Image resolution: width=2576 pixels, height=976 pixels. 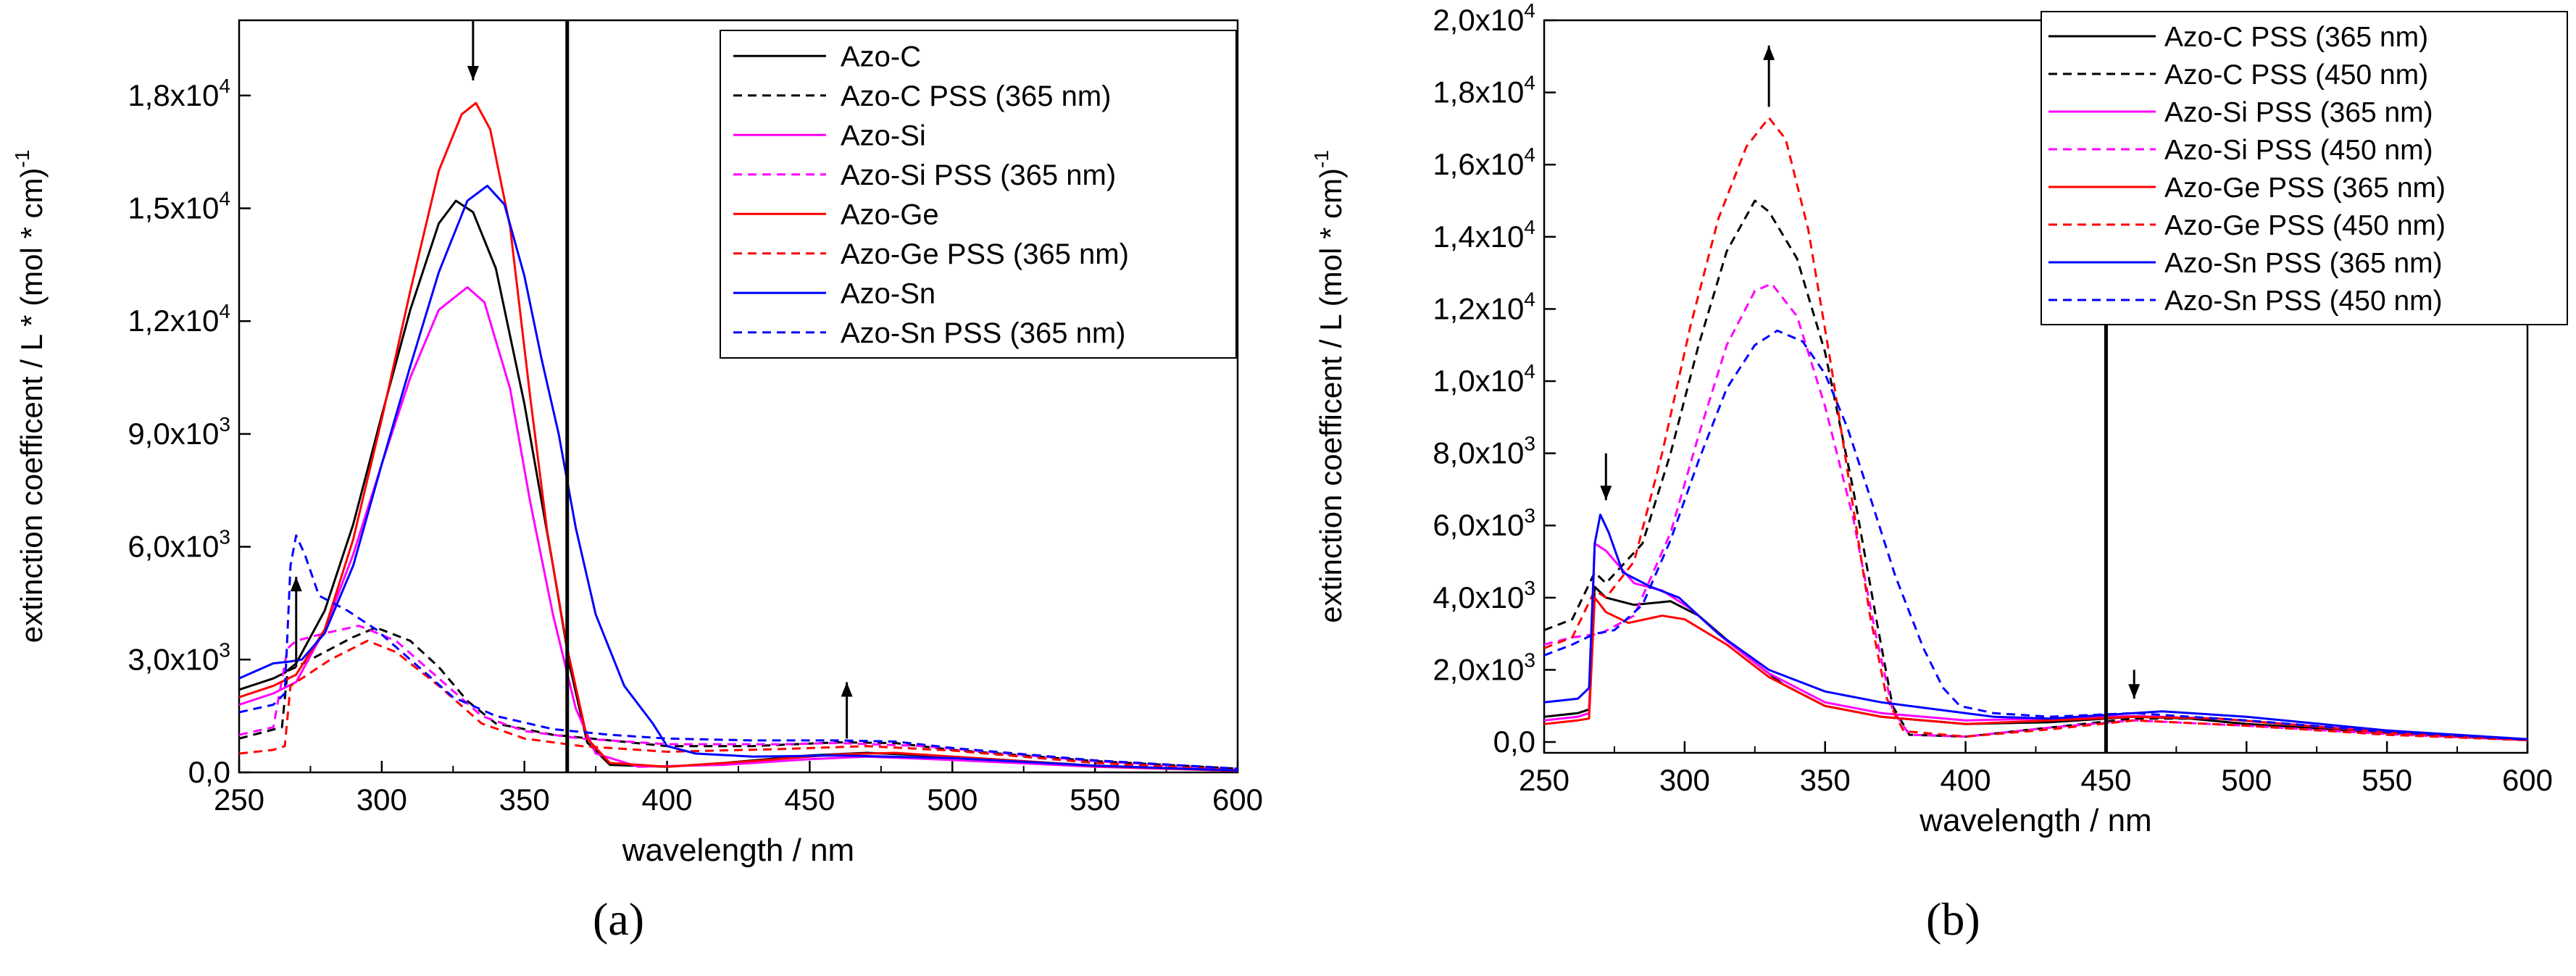 I want to click on chart-a-y-tick-label: 1,5x10⁴, so click(x=179, y=207).